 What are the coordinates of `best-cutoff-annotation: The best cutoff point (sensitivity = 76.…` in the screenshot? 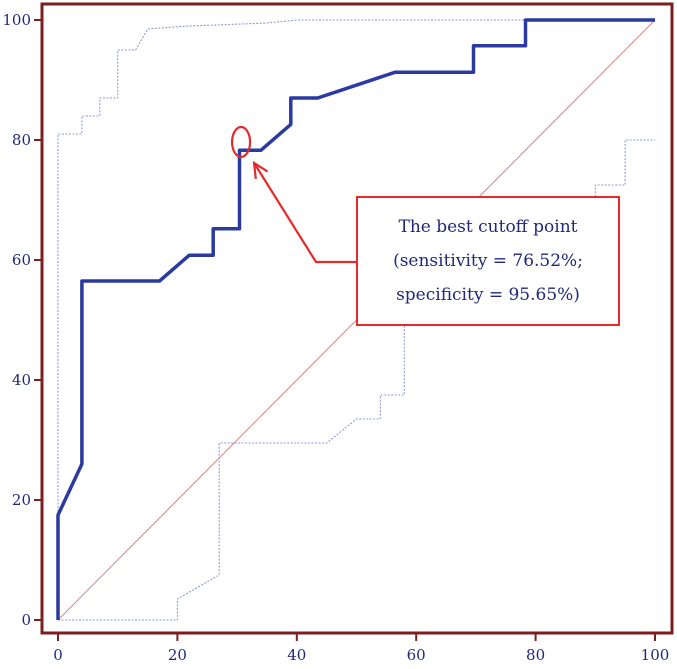 It's located at (488, 261).